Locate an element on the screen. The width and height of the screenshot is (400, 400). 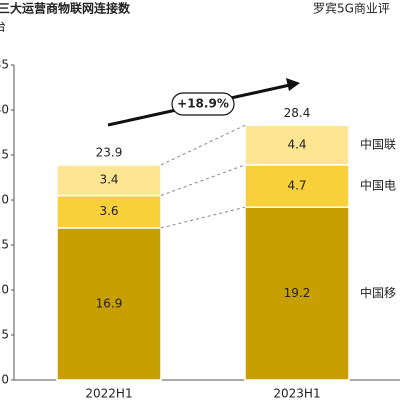
y-tick-label: 5 is located at coordinates (5, 335).